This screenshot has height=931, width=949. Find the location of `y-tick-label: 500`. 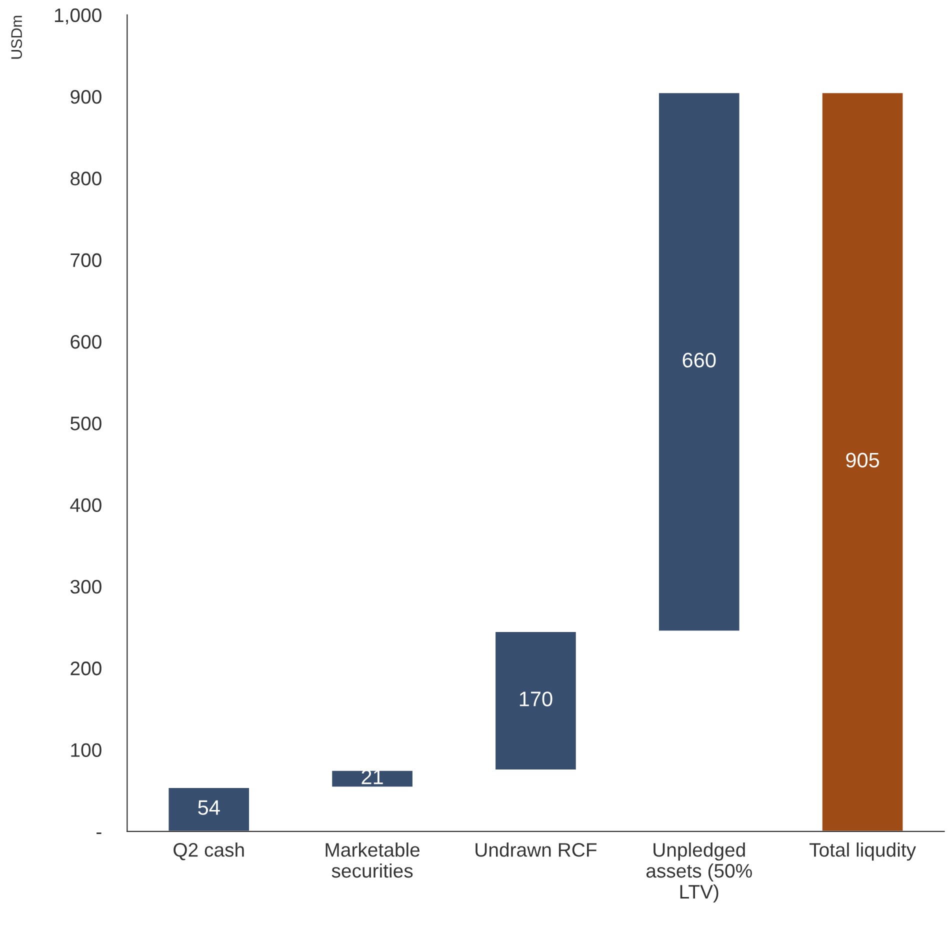

y-tick-label: 500 is located at coordinates (86, 423).